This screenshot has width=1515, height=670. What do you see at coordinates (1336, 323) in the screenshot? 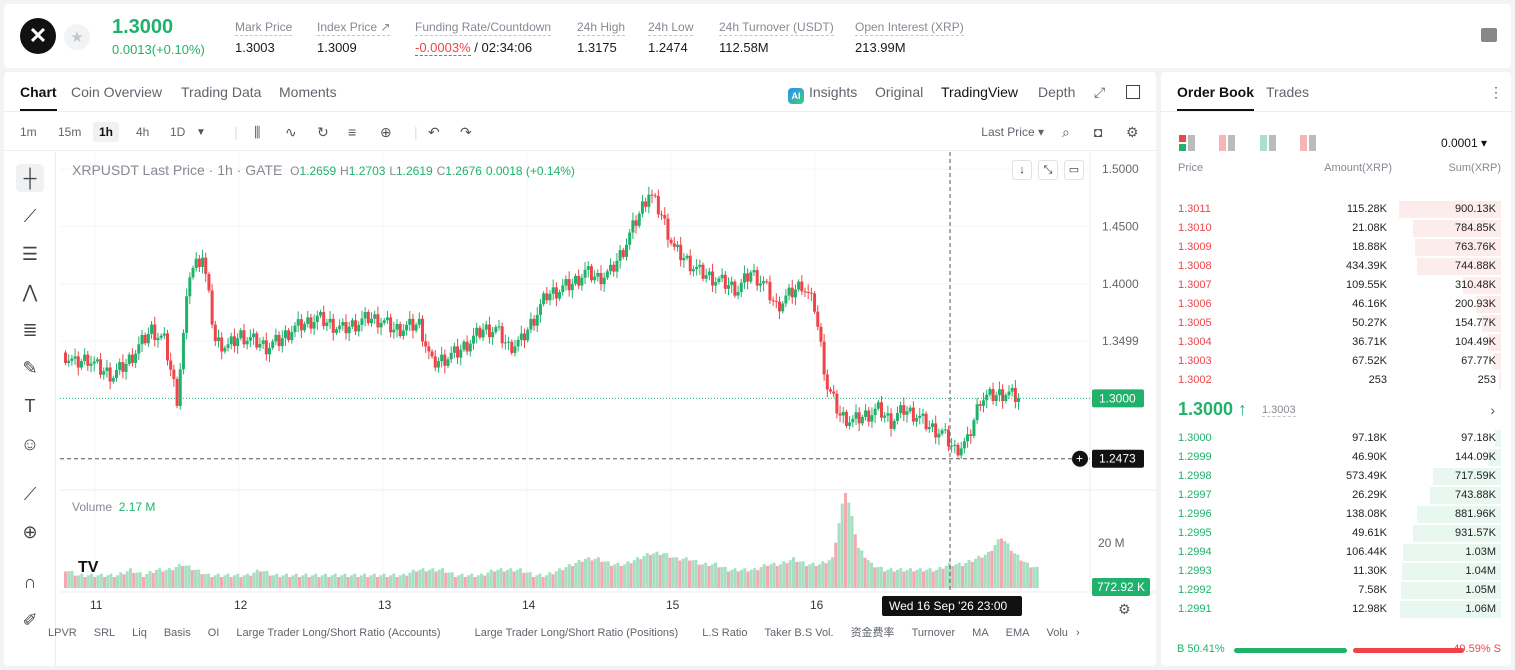
I see `ask-row: 1.3005 50.27K 154.77K` at bounding box center [1336, 323].